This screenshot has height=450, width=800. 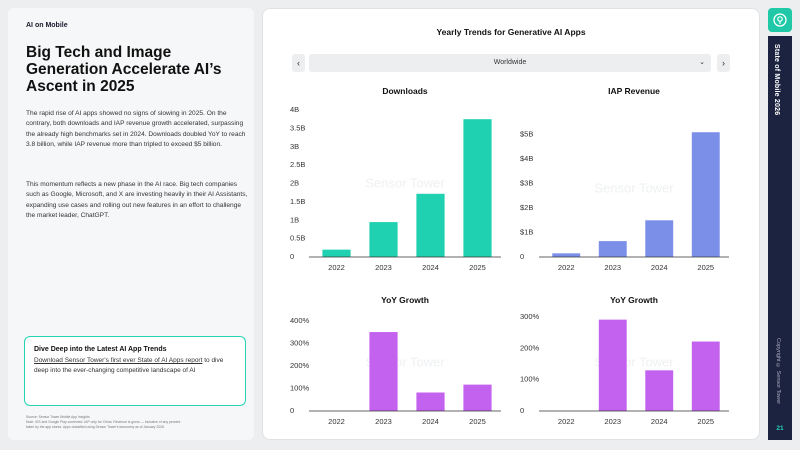 I want to click on next-button: ›, so click(x=723, y=63).